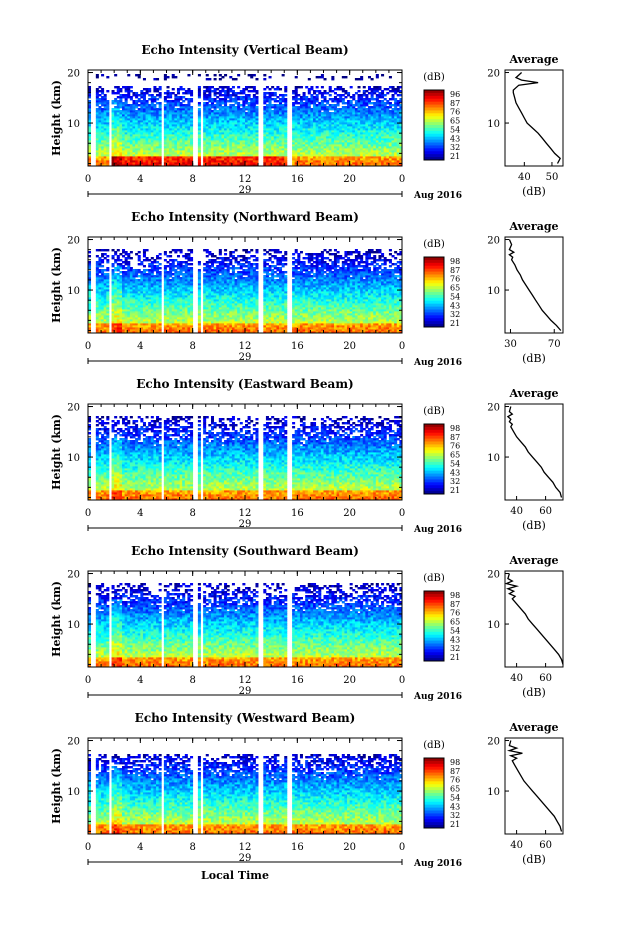 The height and width of the screenshot is (929, 618). I want to click on profile-frame, so click(534, 118).